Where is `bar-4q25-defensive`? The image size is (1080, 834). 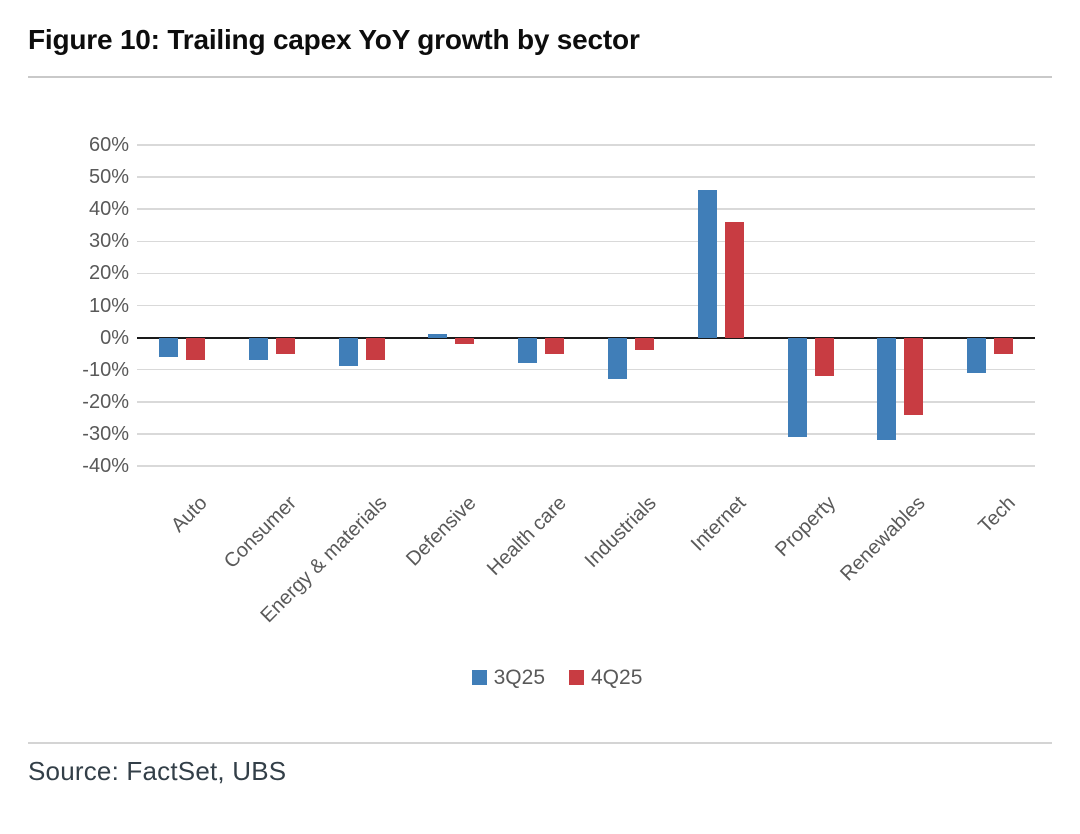
bar-4q25-defensive is located at coordinates (465, 340).